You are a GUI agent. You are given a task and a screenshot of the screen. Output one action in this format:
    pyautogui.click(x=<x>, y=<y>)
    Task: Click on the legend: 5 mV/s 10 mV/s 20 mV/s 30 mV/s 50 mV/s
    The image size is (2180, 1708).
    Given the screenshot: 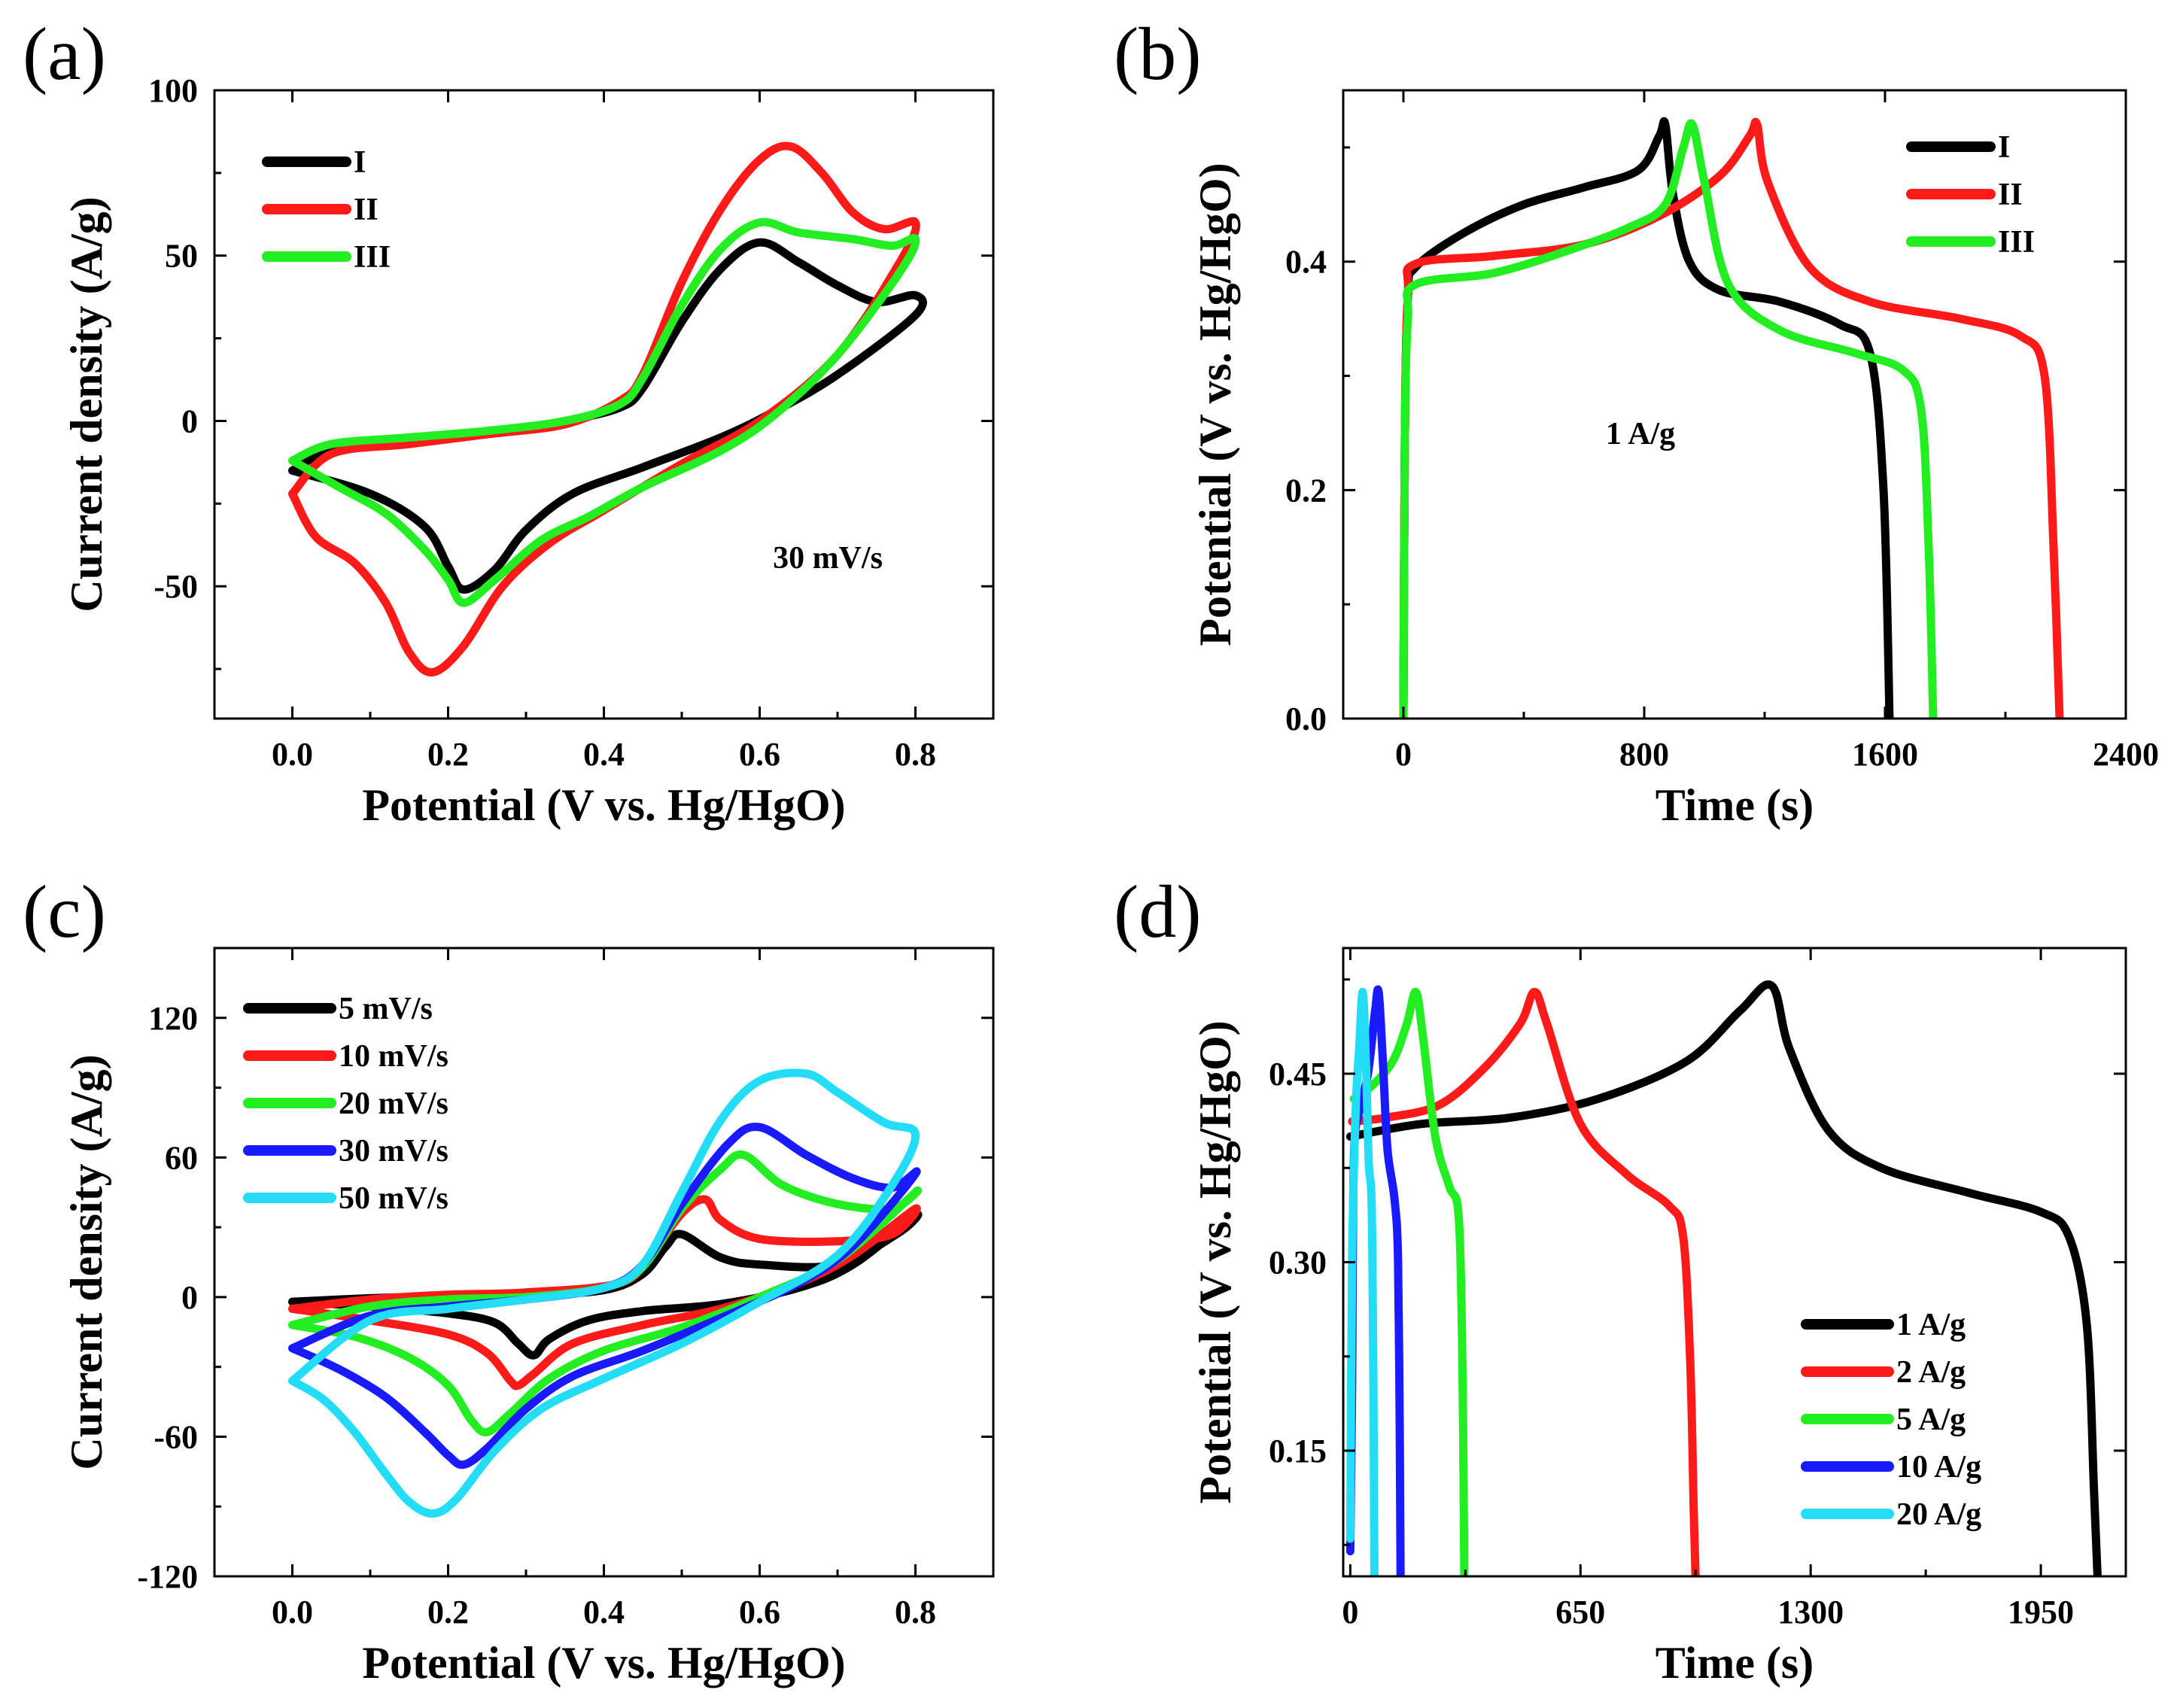 What is the action you would take?
    pyautogui.click(x=345, y=1104)
    